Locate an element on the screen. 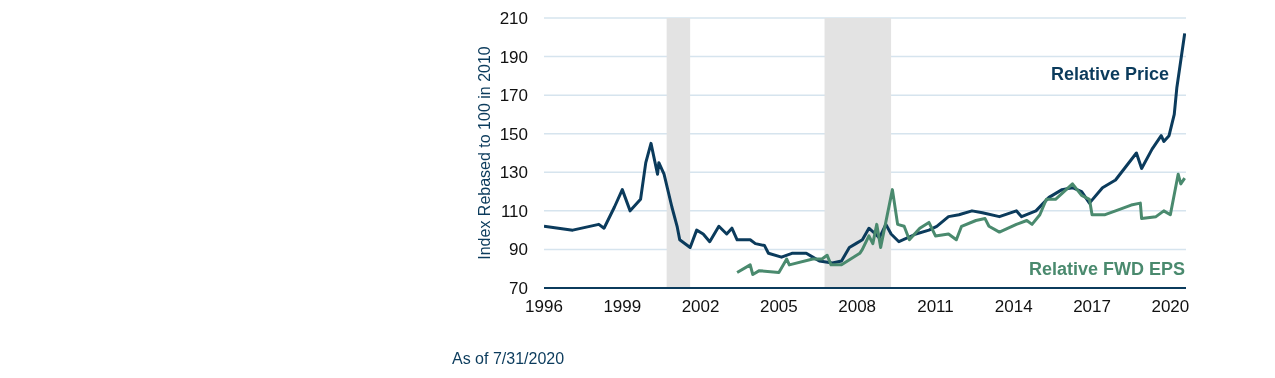 This screenshot has width=1275, height=378. x-tick-label: 2008 is located at coordinates (857, 307).